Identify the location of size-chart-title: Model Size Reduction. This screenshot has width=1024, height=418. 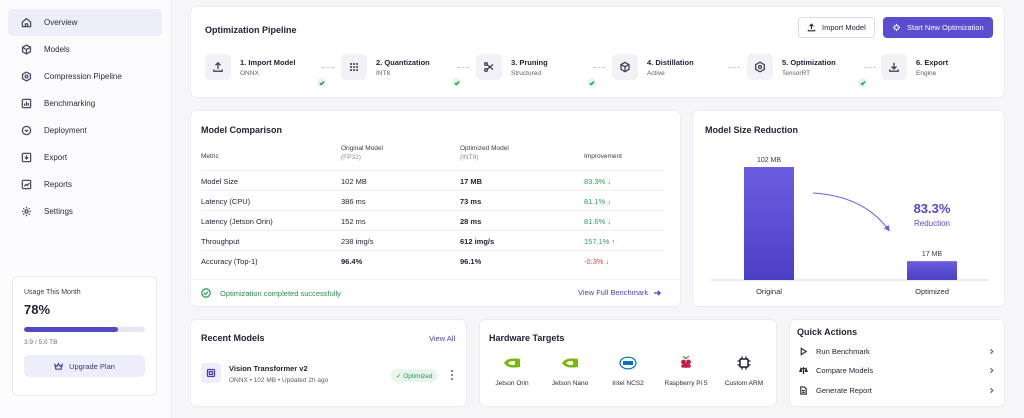
(752, 130).